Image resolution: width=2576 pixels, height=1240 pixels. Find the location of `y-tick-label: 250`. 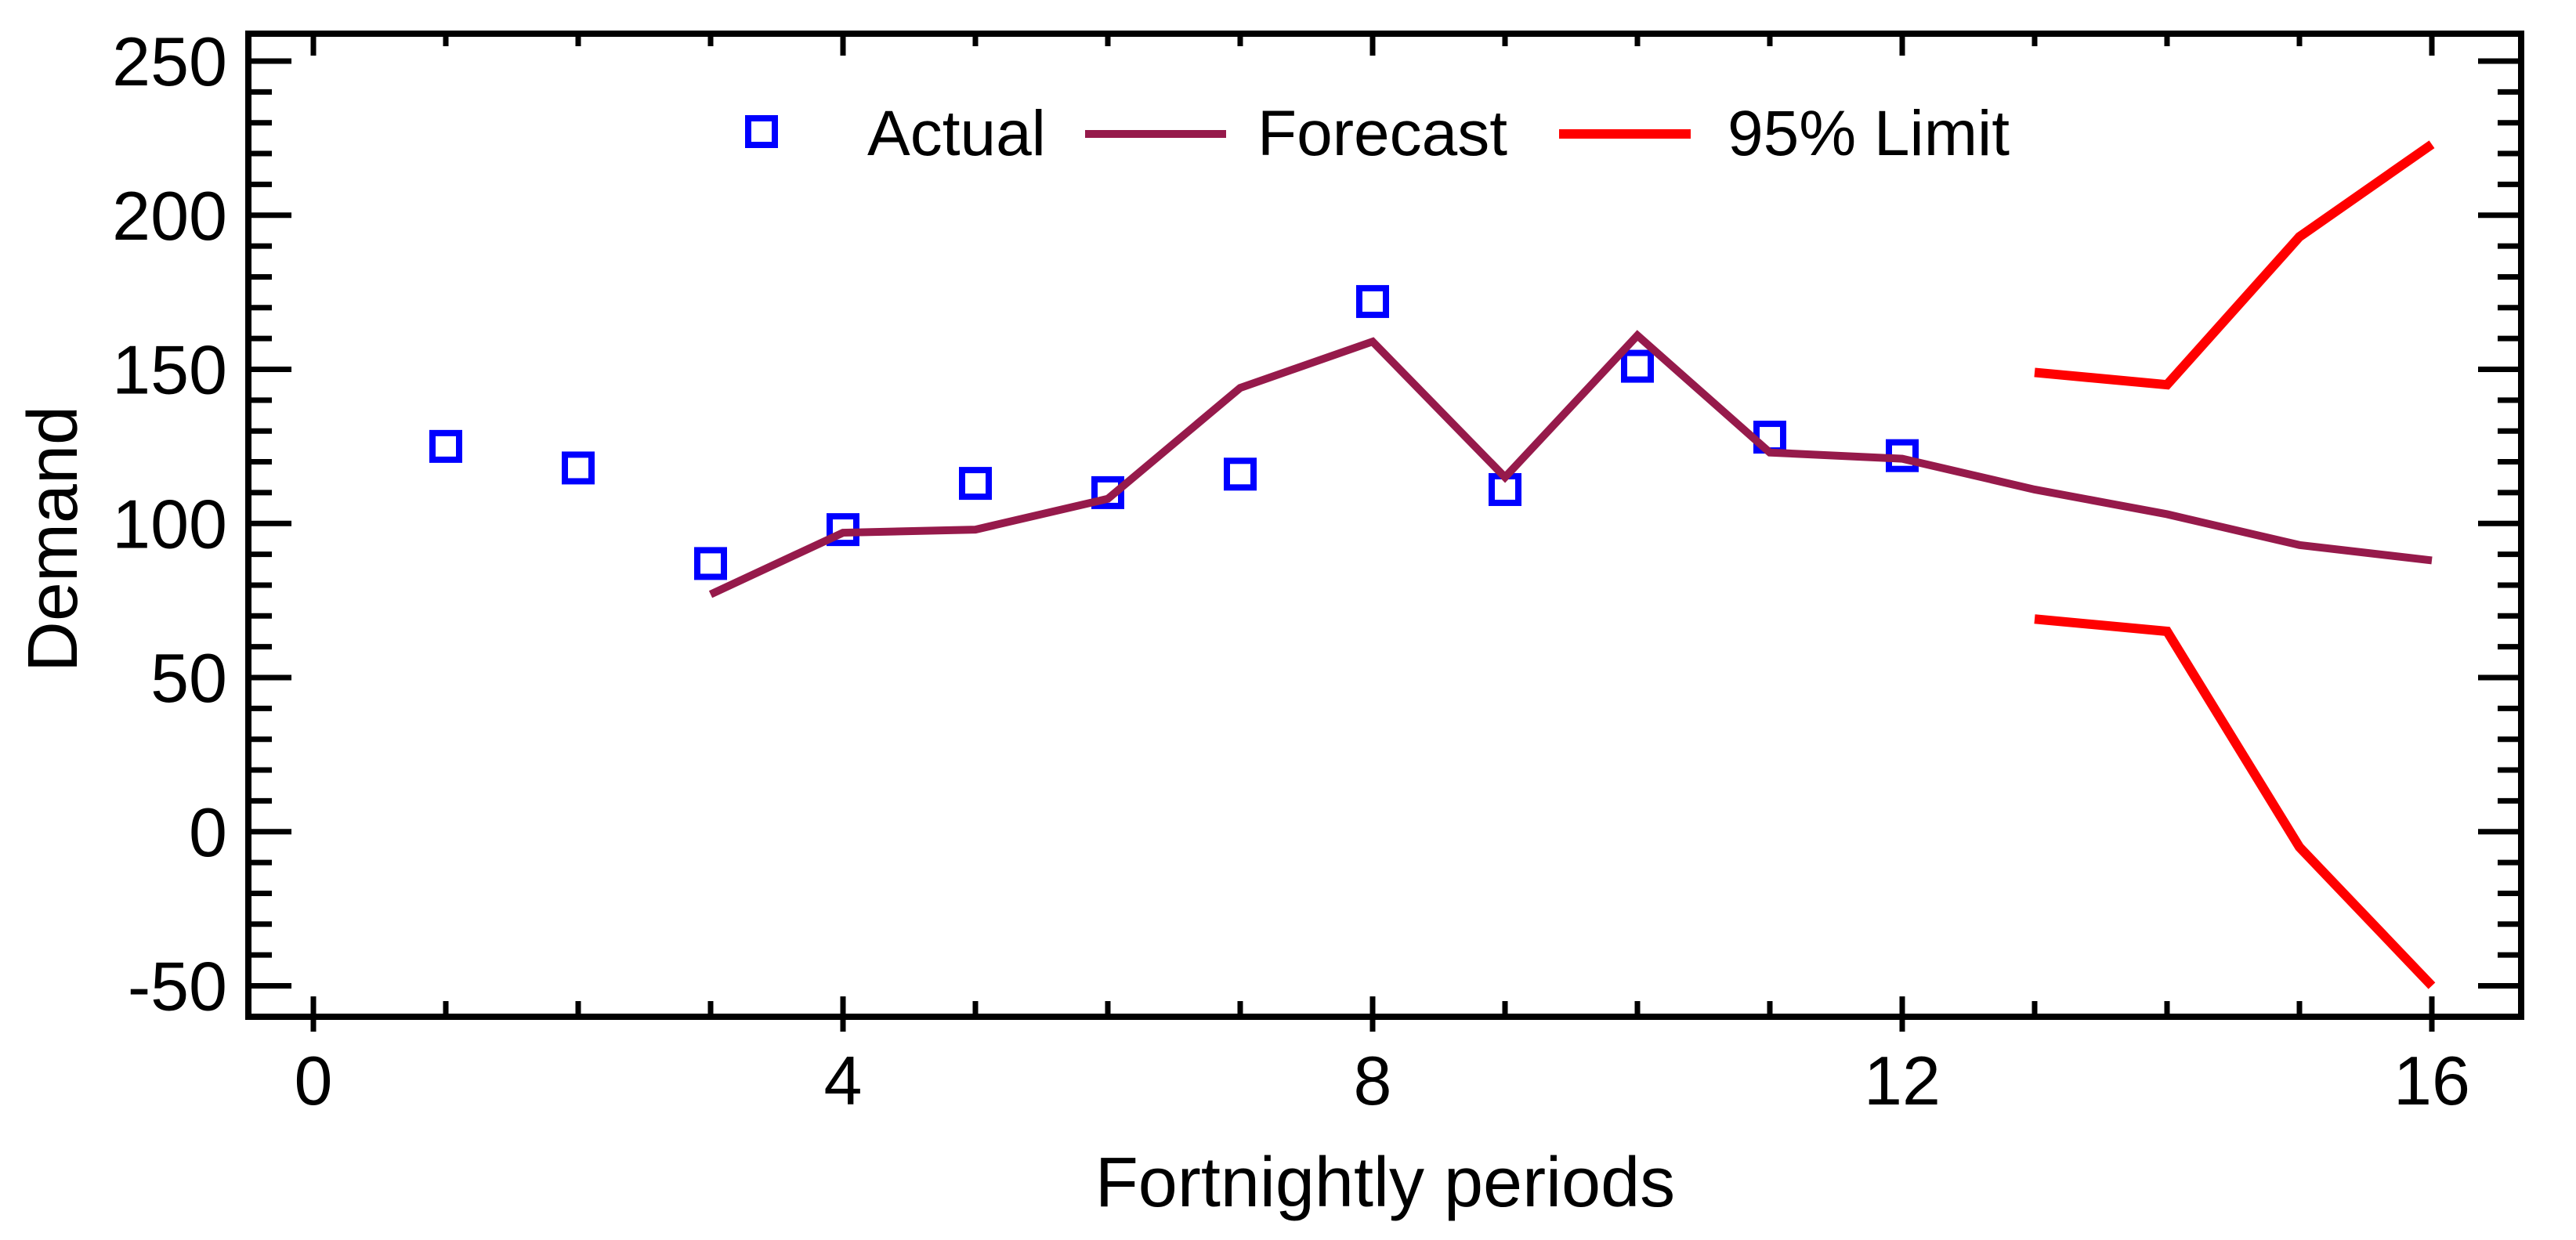

y-tick-label: 250 is located at coordinates (169, 61).